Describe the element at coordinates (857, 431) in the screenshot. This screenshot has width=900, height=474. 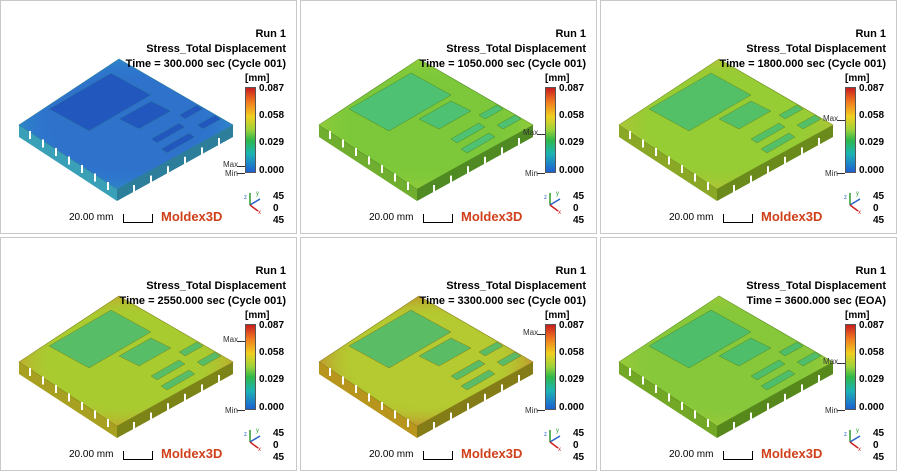
I see `svg-text: y` at that location.